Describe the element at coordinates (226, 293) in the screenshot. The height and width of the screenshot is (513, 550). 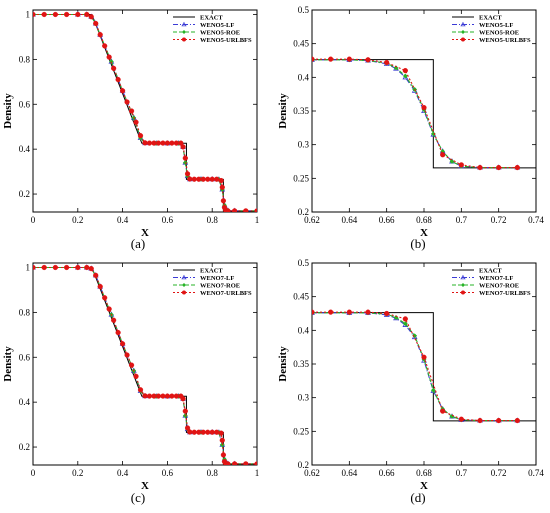
I see `legend-label: WENO7-URLBFS` at that location.